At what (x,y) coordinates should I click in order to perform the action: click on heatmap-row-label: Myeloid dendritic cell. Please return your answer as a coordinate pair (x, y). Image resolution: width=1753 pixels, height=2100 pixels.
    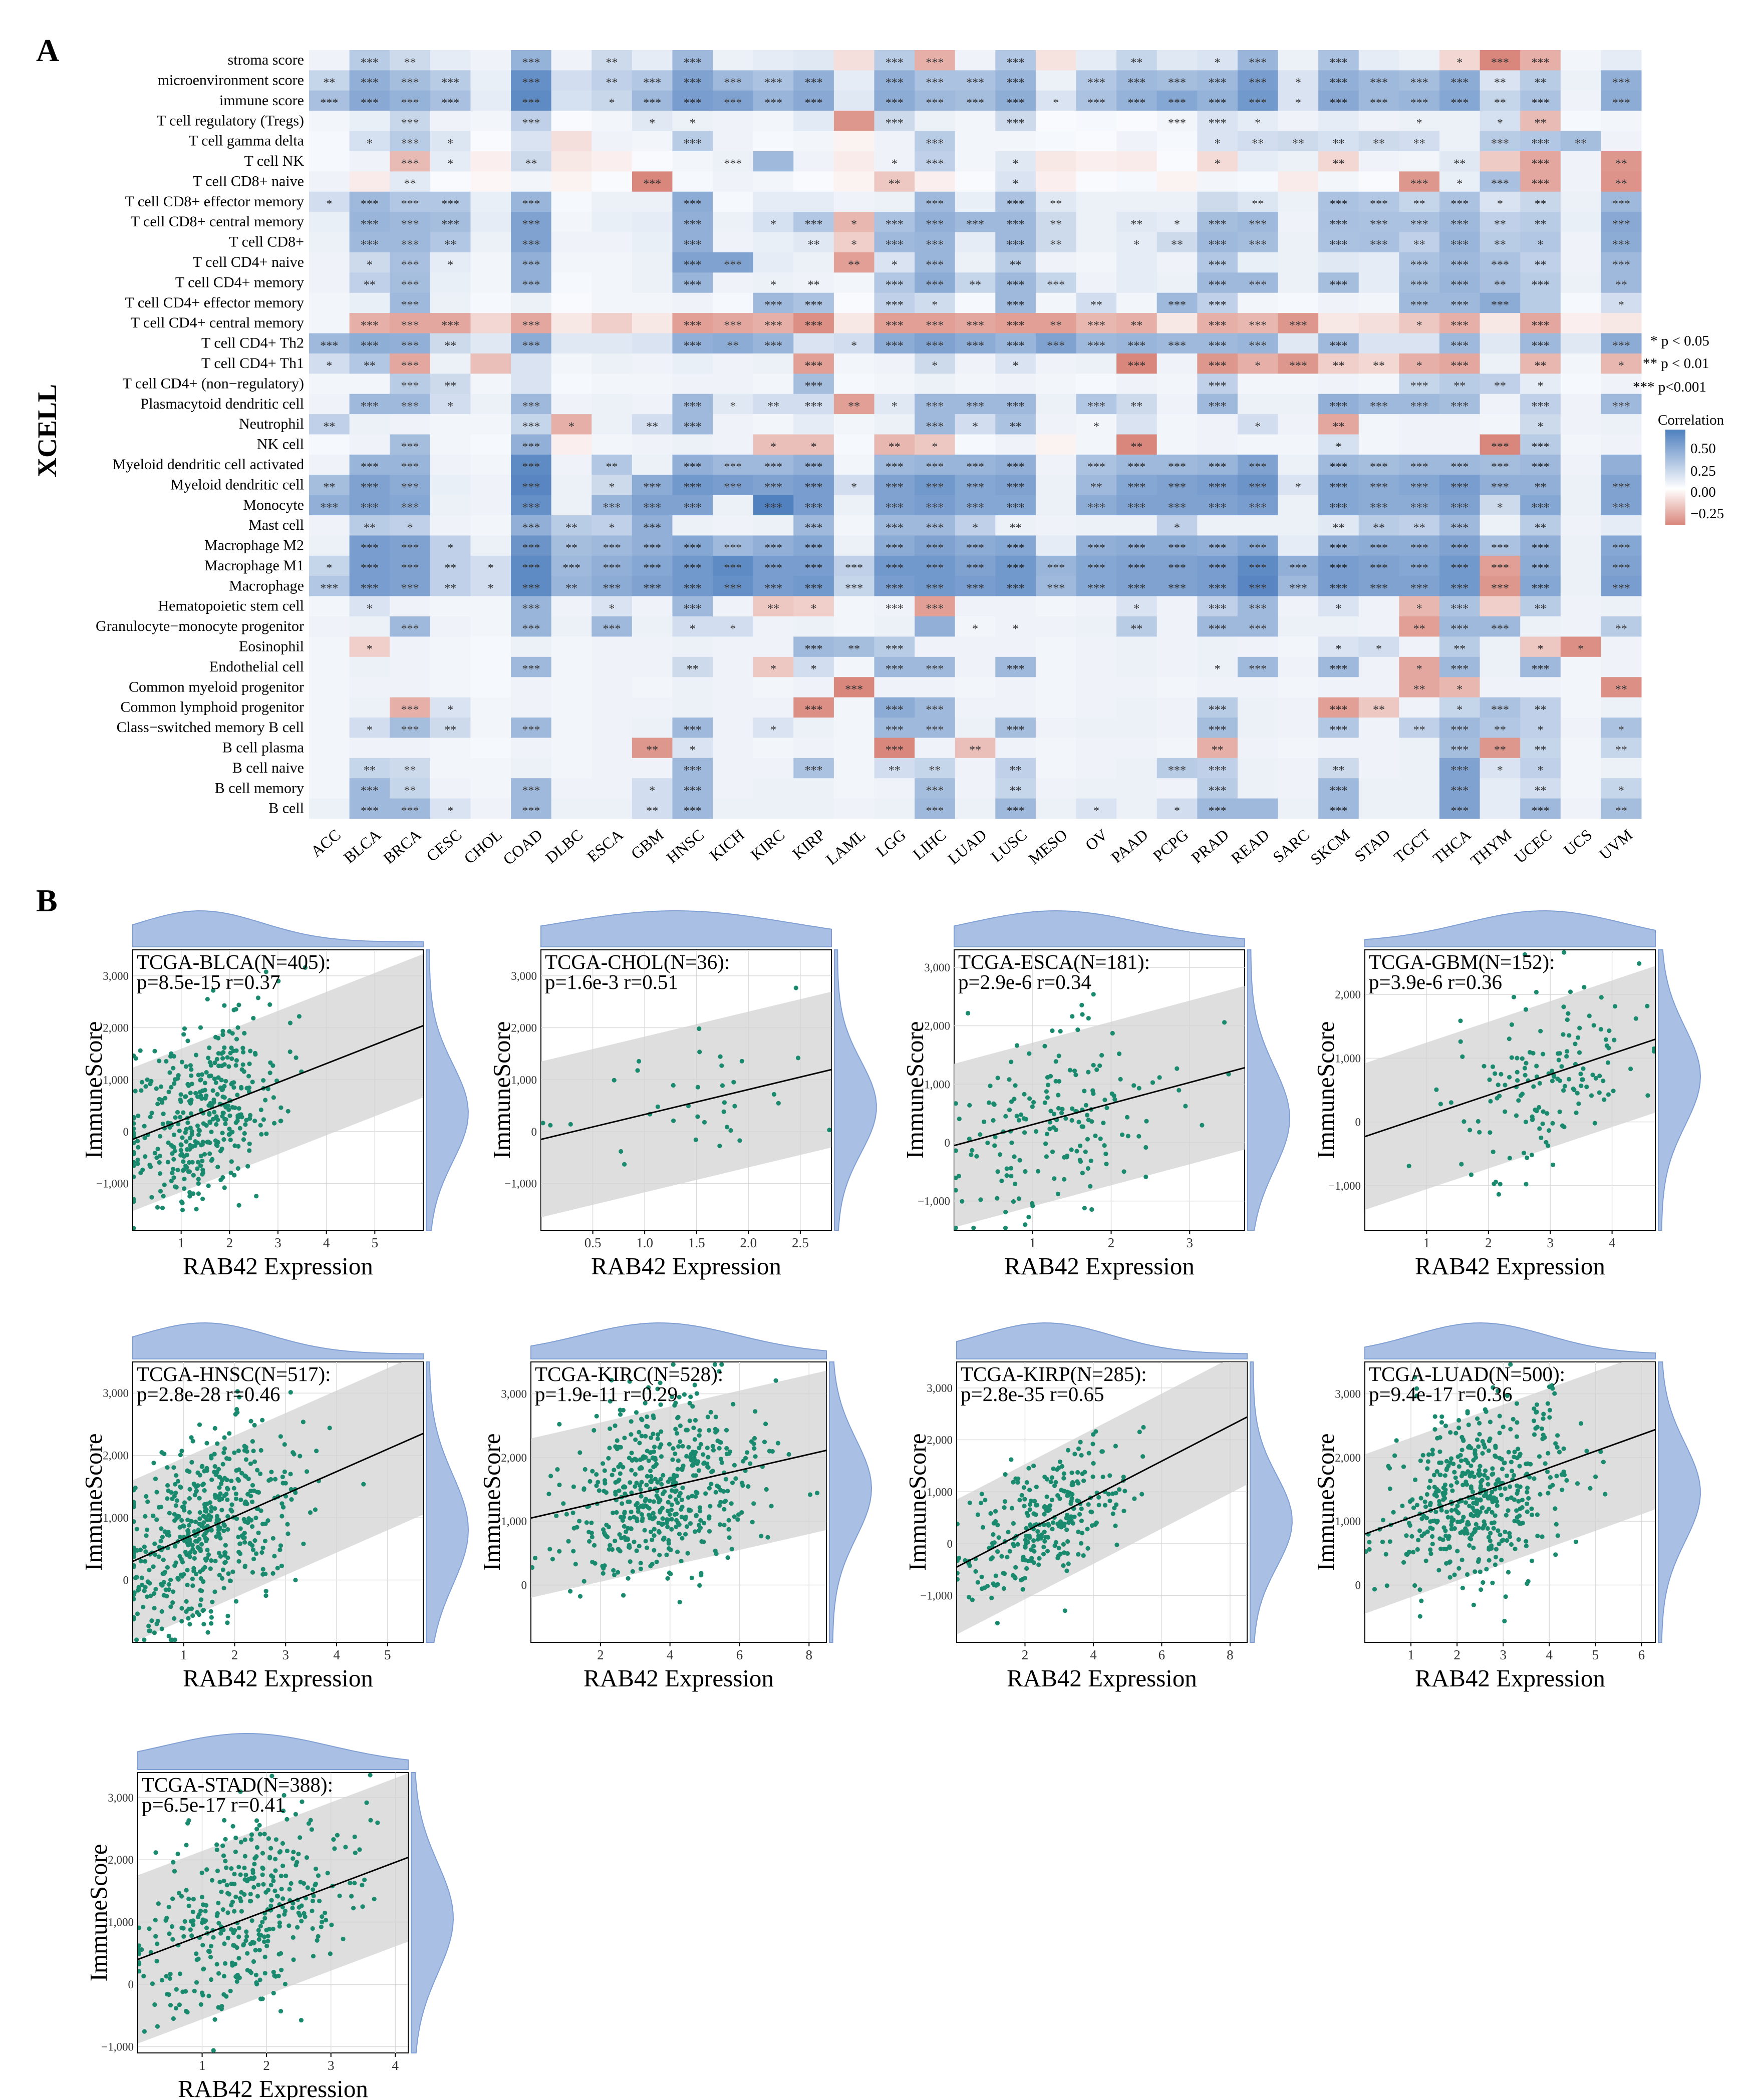
    Looking at the image, I should click on (237, 484).